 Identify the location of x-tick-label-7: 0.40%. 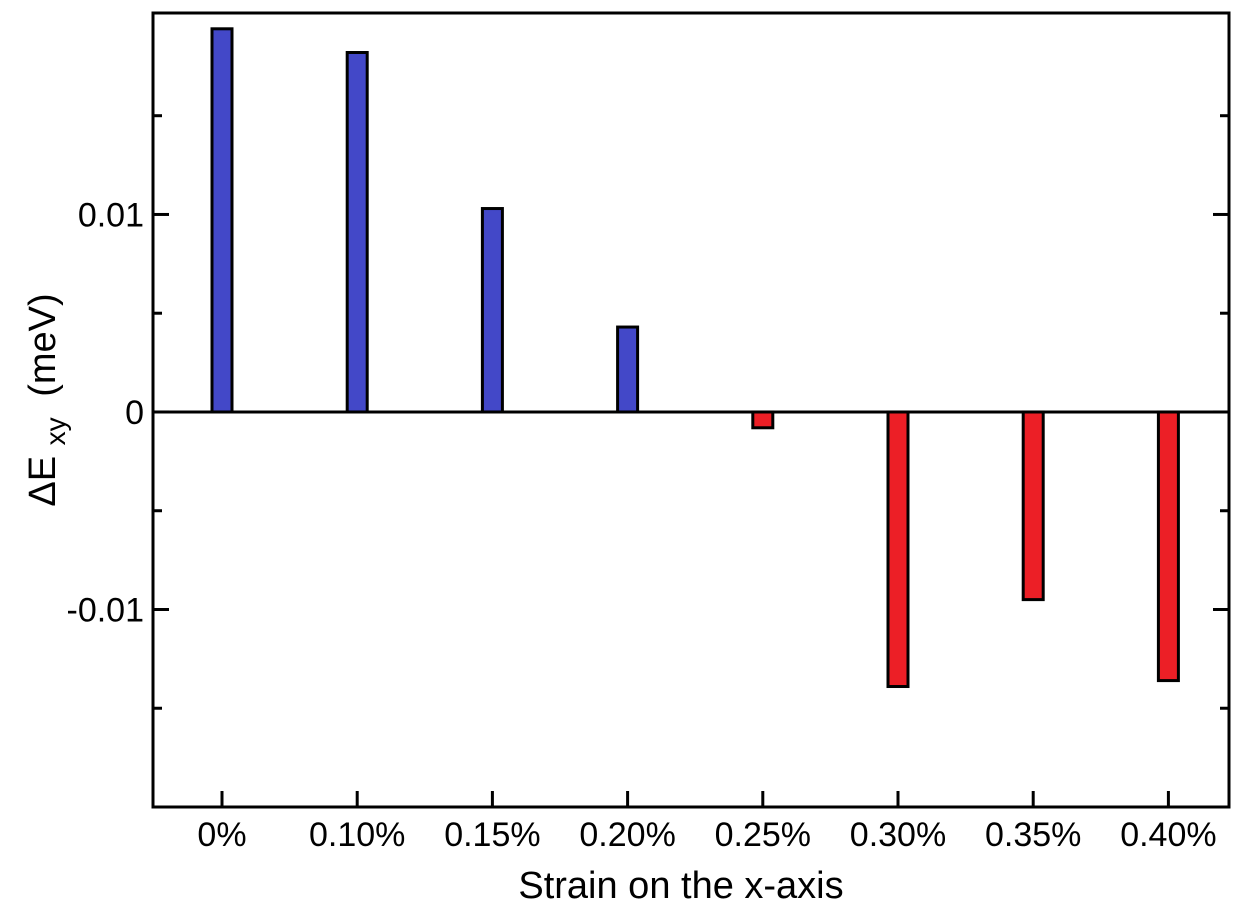
(1168, 835).